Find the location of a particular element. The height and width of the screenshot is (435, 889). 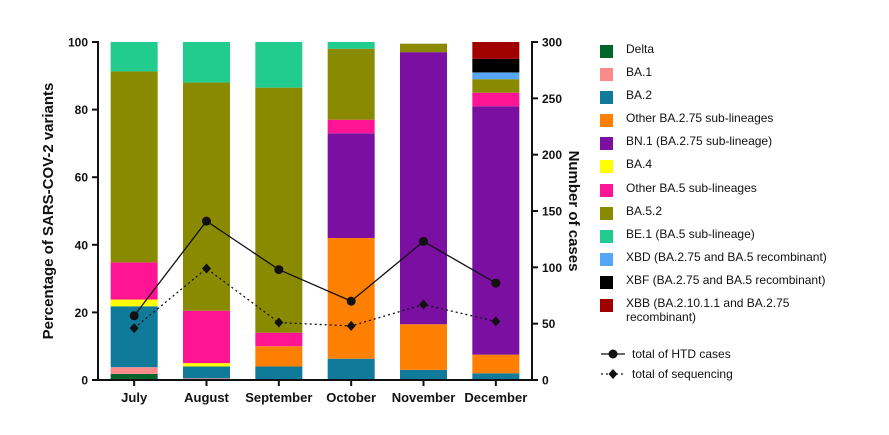

x-tick-label: December is located at coordinates (495, 397).